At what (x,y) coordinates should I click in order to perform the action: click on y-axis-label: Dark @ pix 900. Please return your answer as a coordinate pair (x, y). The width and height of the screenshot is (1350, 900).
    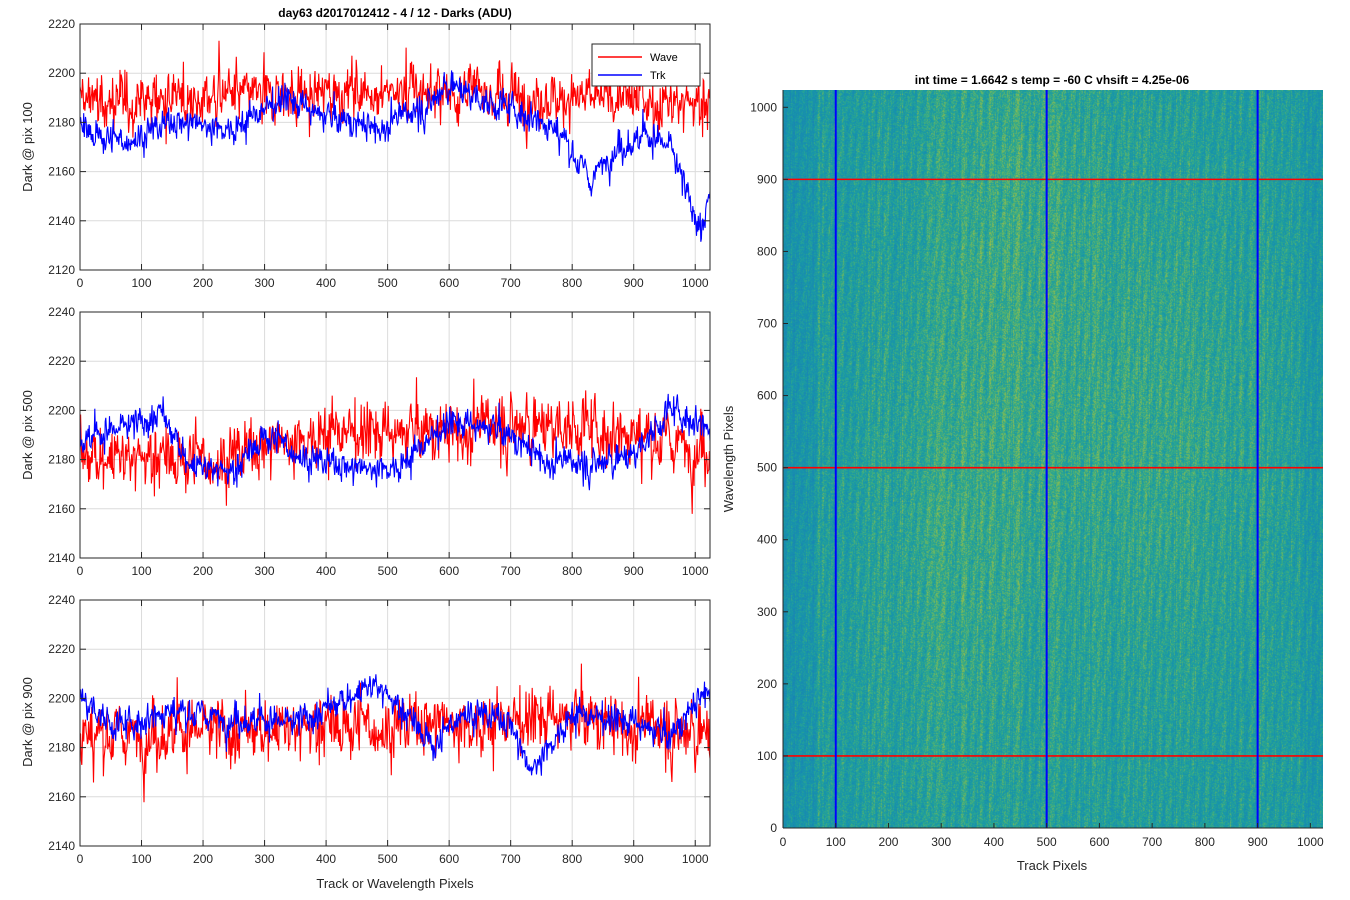
    Looking at the image, I should click on (27, 722).